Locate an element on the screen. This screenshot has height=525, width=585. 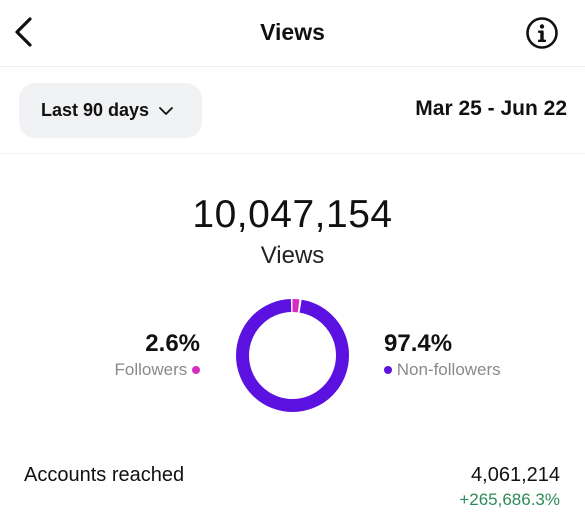
chevron-left-icon is located at coordinates (23, 32).